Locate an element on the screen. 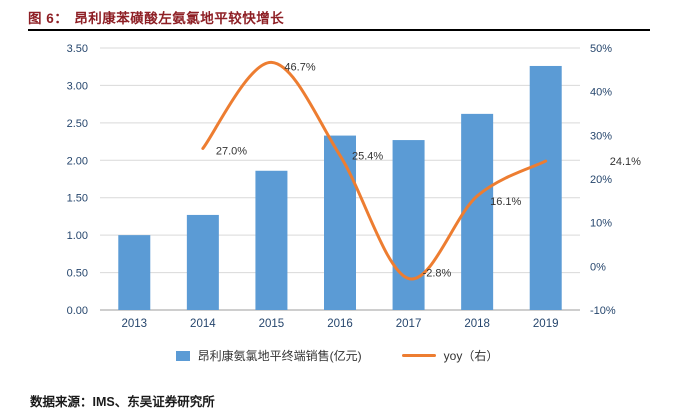 The image size is (674, 416). right-axis-tick: 20% is located at coordinates (601, 180).